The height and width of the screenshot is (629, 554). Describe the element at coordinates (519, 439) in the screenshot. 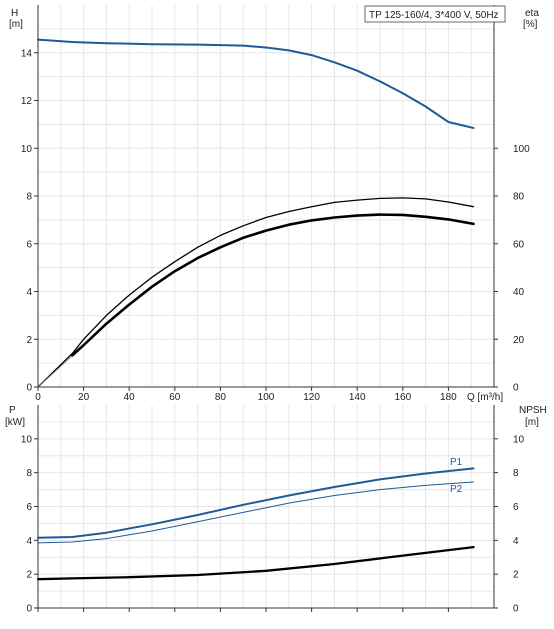

I see `y-right-tick-label: 10` at that location.